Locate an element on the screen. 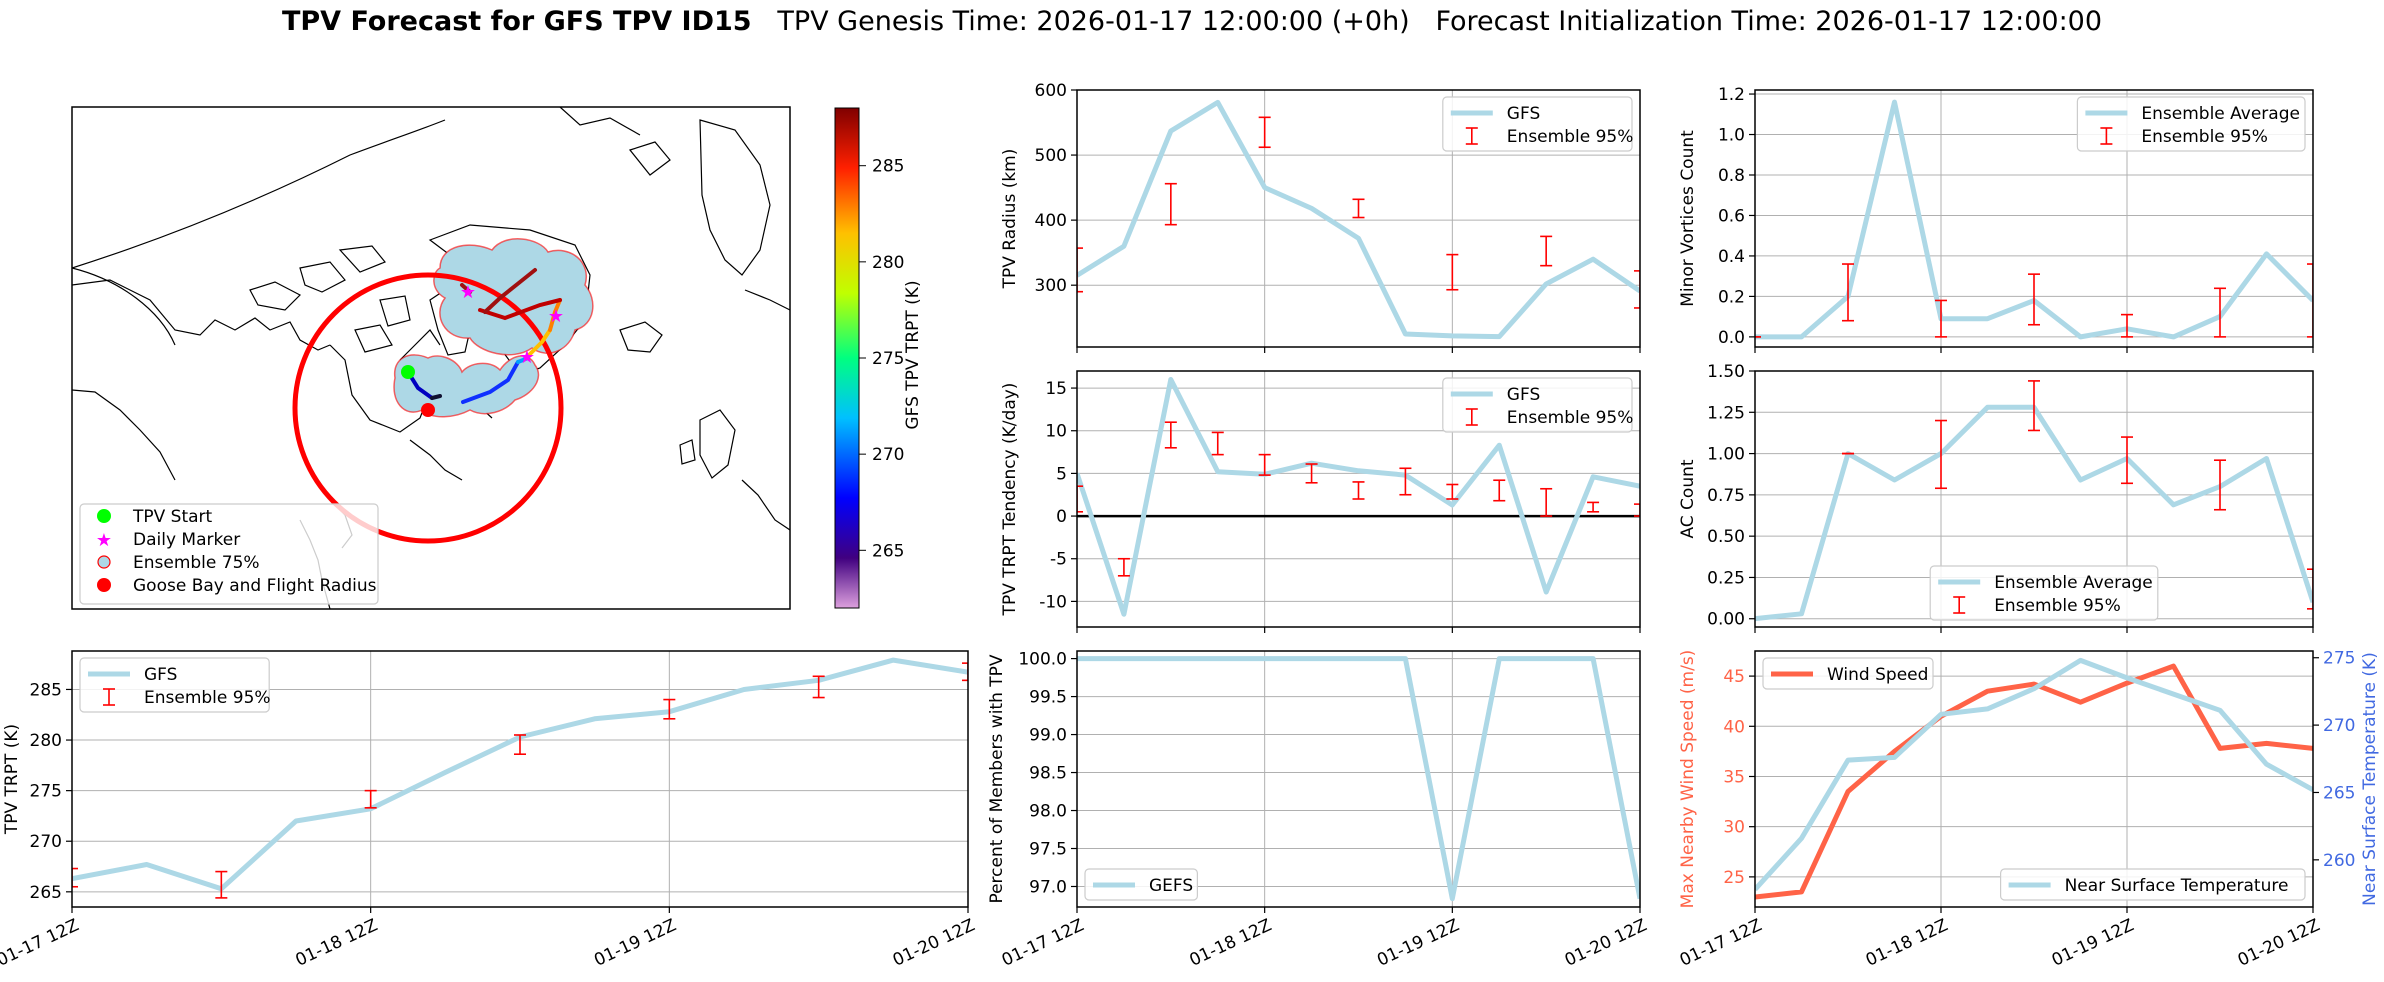 The height and width of the screenshot is (982, 2384). daily-marker-1: ★ is located at coordinates (527, 357).